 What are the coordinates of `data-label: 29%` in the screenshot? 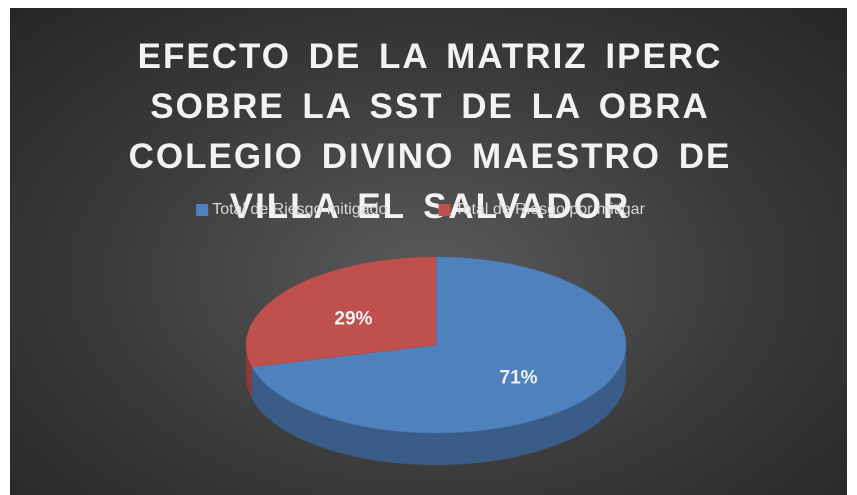 It's located at (353, 318).